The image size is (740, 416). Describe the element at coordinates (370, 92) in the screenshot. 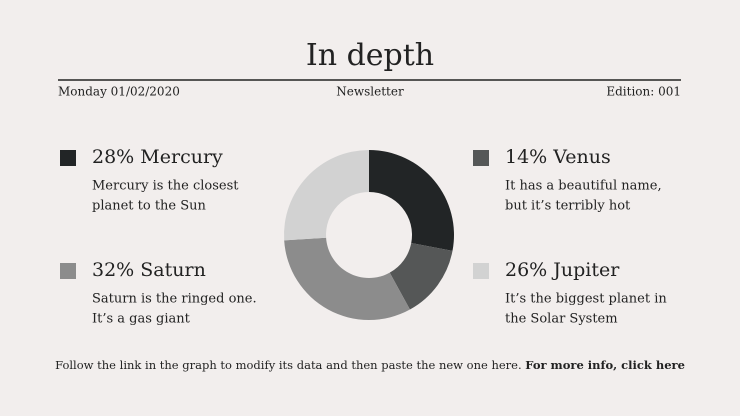

I see `section: Newsletter` at that location.